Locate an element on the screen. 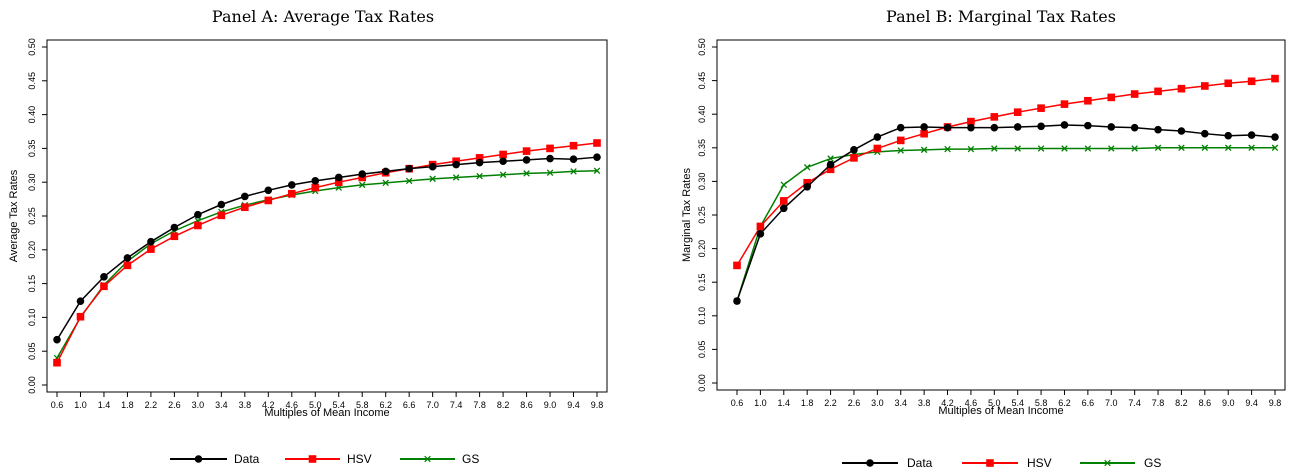 This screenshot has height=475, width=1301. legend-marker-gs is located at coordinates (427, 459).